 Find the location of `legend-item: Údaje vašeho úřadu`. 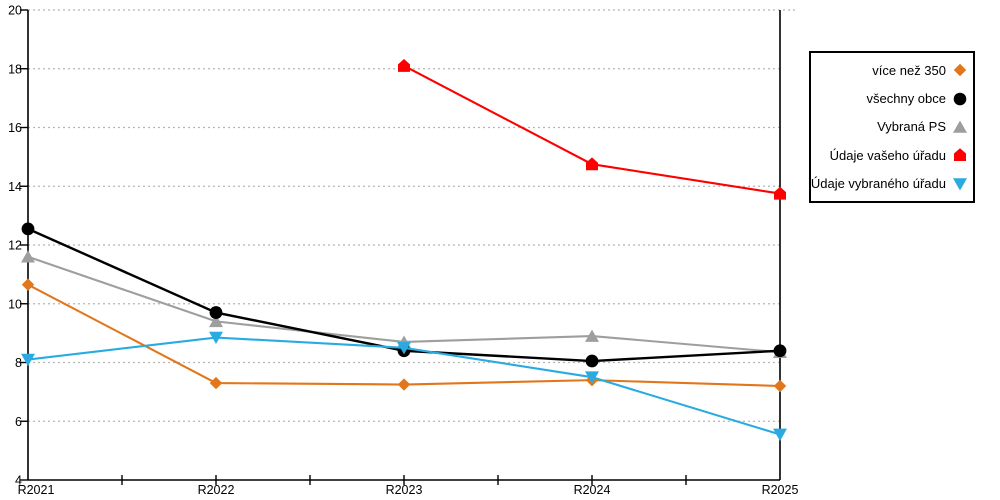

legend-item: Údaje vašeho úřadu is located at coordinates (891, 155).